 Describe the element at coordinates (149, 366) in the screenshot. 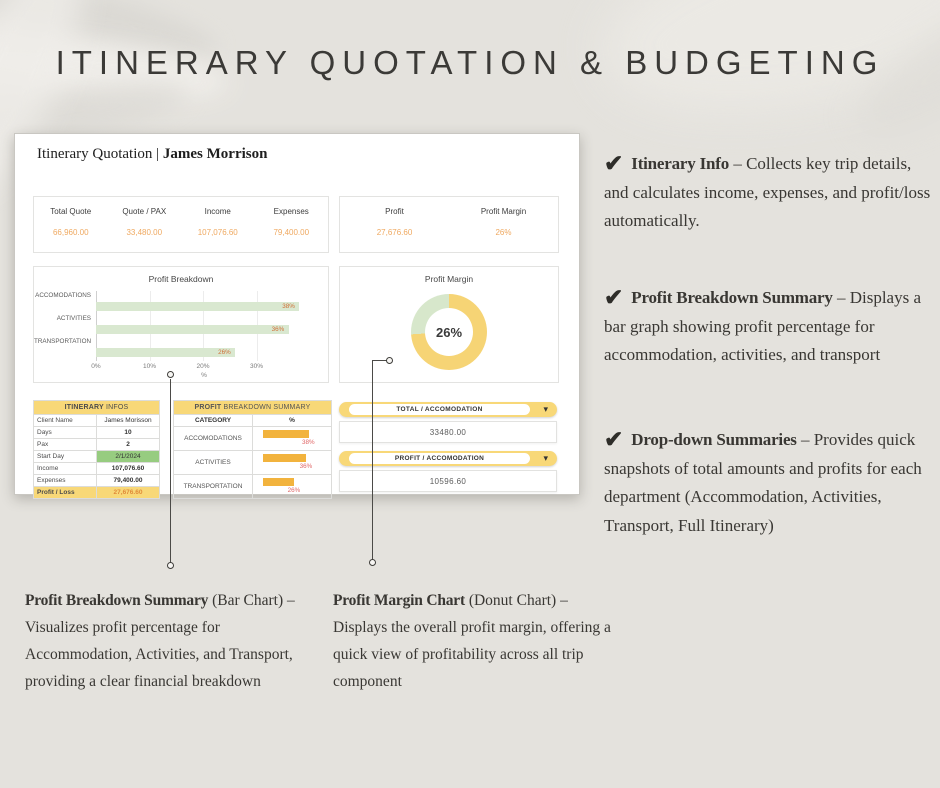

I see `x-tick-label: 10%` at that location.